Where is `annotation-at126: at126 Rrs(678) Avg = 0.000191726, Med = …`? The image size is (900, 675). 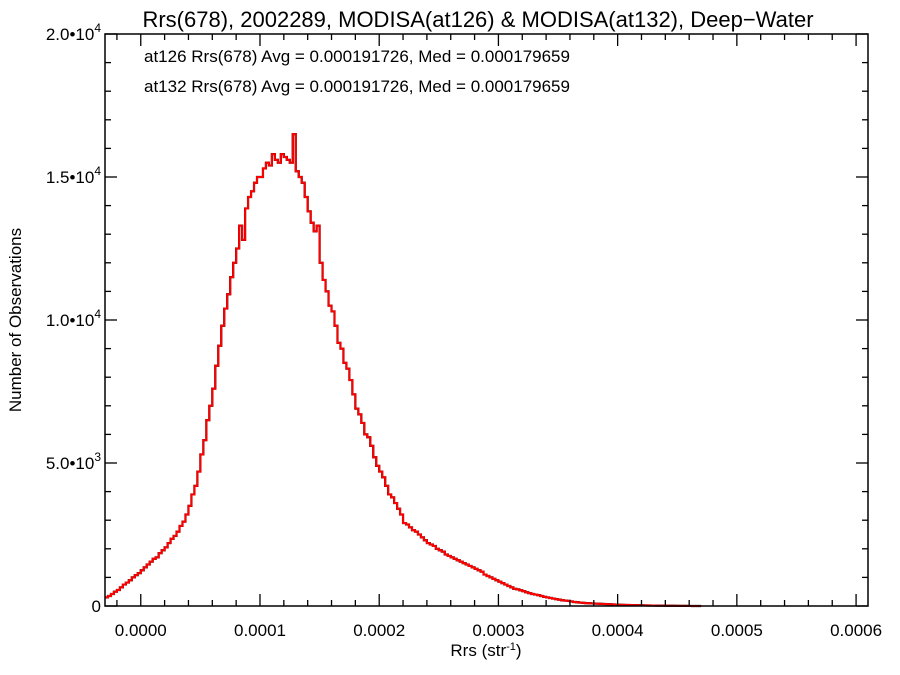 annotation-at126: at126 Rrs(678) Avg = 0.000191726, Med = … is located at coordinates (357, 56).